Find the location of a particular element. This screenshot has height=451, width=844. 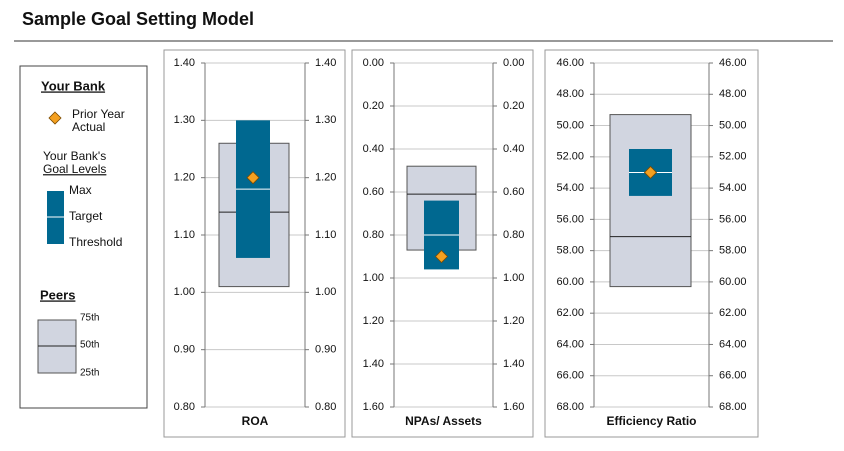

x-axis-label: ROA is located at coordinates (255, 421).